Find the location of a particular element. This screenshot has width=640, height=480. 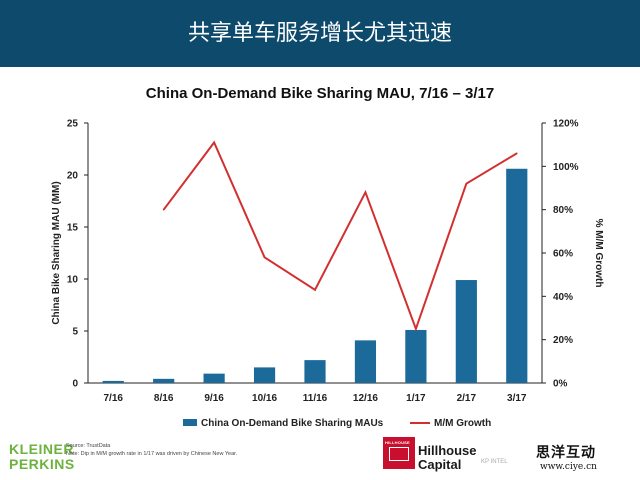

y-axis-title: China Bike Sharing MAU (MM) is located at coordinates (56, 252).